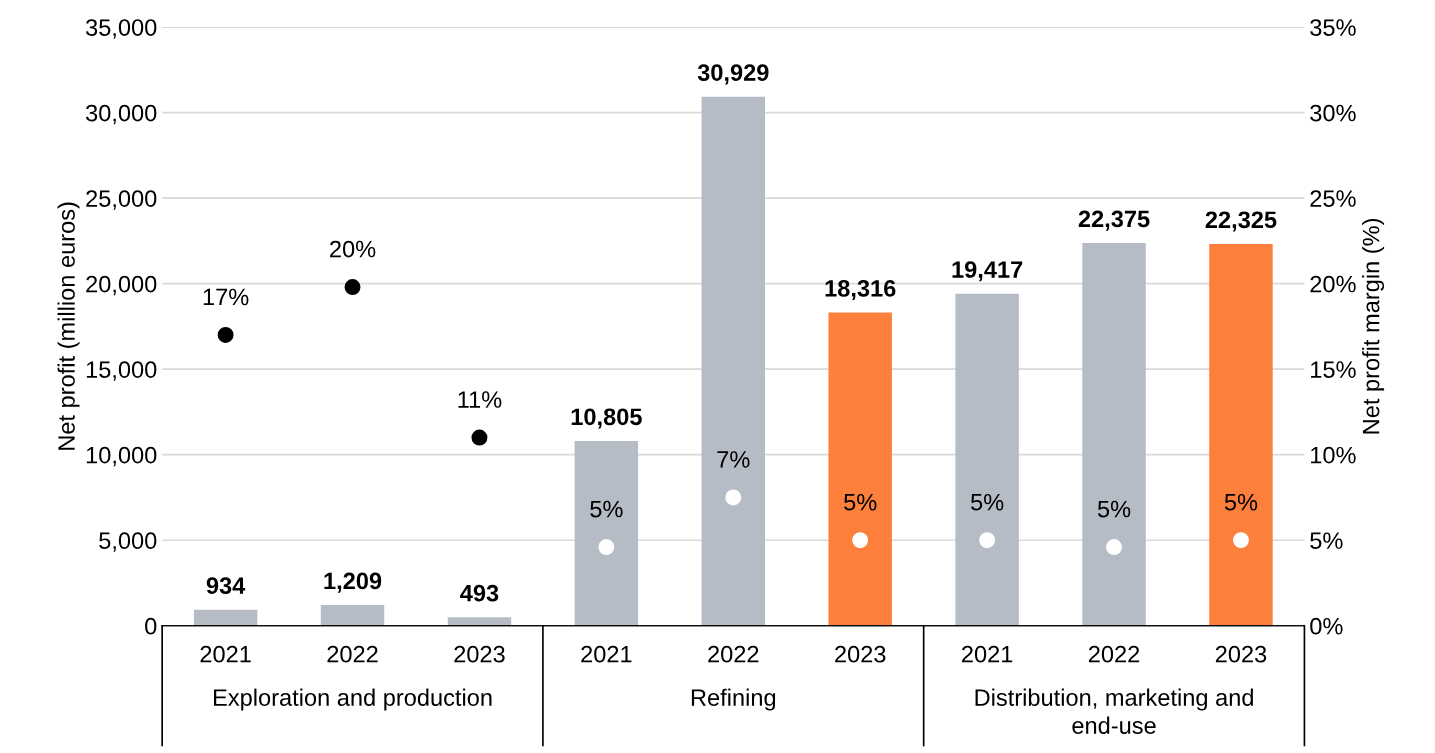 This screenshot has width=1435, height=753. Describe the element at coordinates (1241, 221) in the screenshot. I see `data-label: 22,325` at that location.